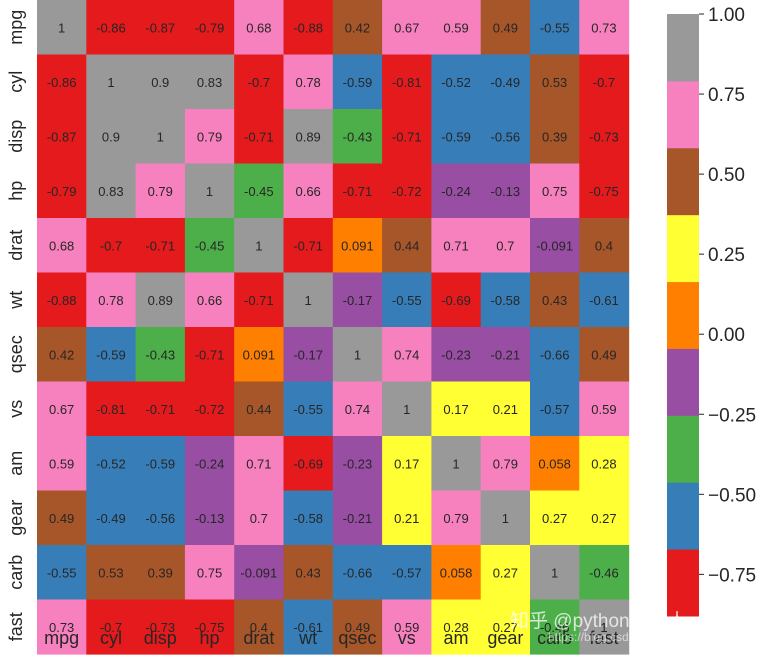 Image resolution: width=762 pixels, height=655 pixels. What do you see at coordinates (554, 245) in the screenshot?
I see `cell-value-label: -0.091` at bounding box center [554, 245].